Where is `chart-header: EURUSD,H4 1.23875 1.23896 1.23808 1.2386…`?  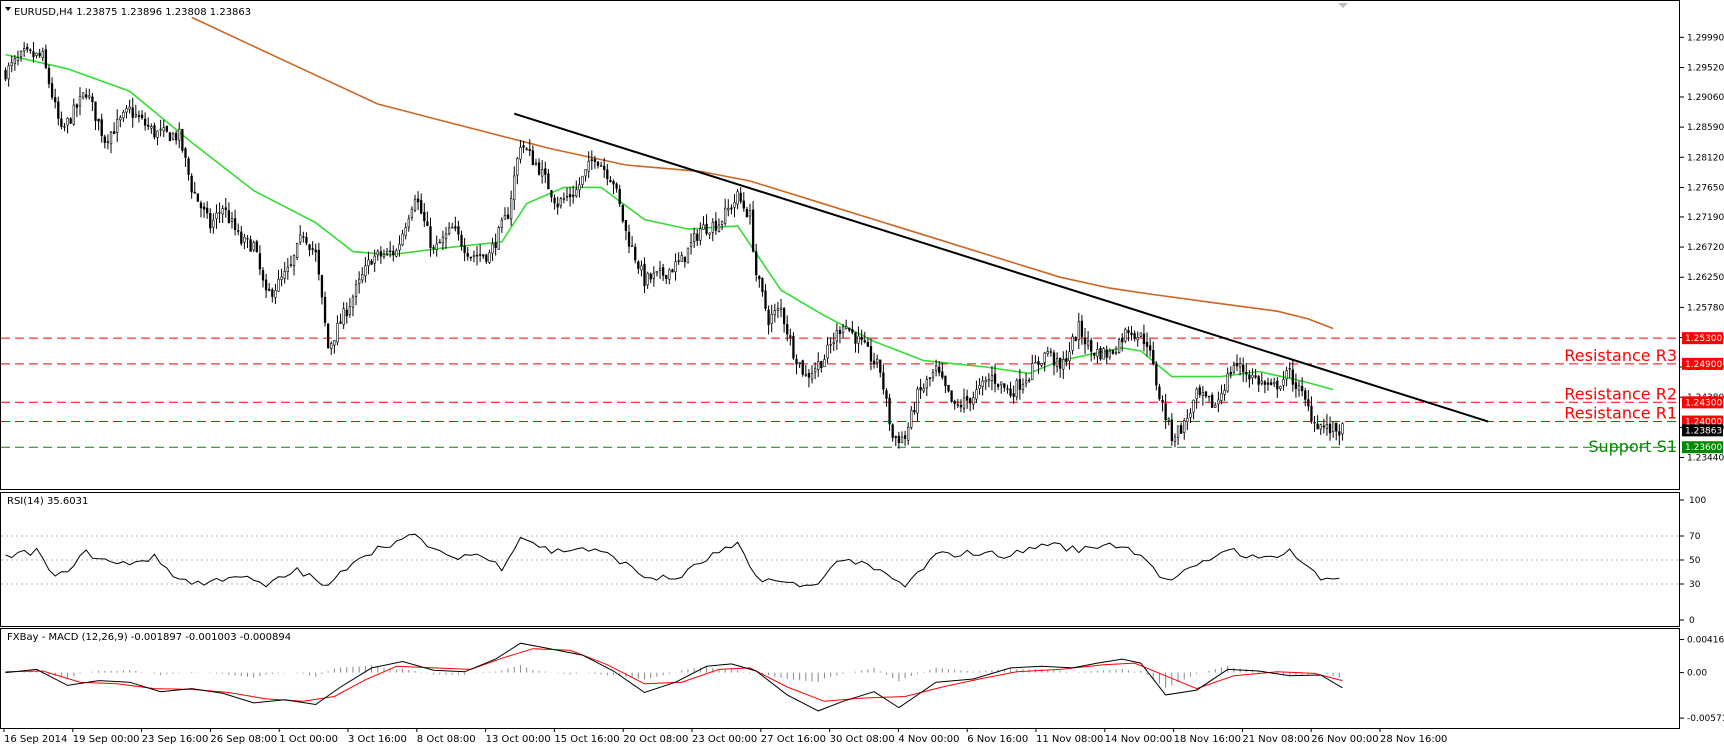
chart-header: EURUSD,H4 1.23875 1.23896 1.23808 1.2386… is located at coordinates (128, 12).